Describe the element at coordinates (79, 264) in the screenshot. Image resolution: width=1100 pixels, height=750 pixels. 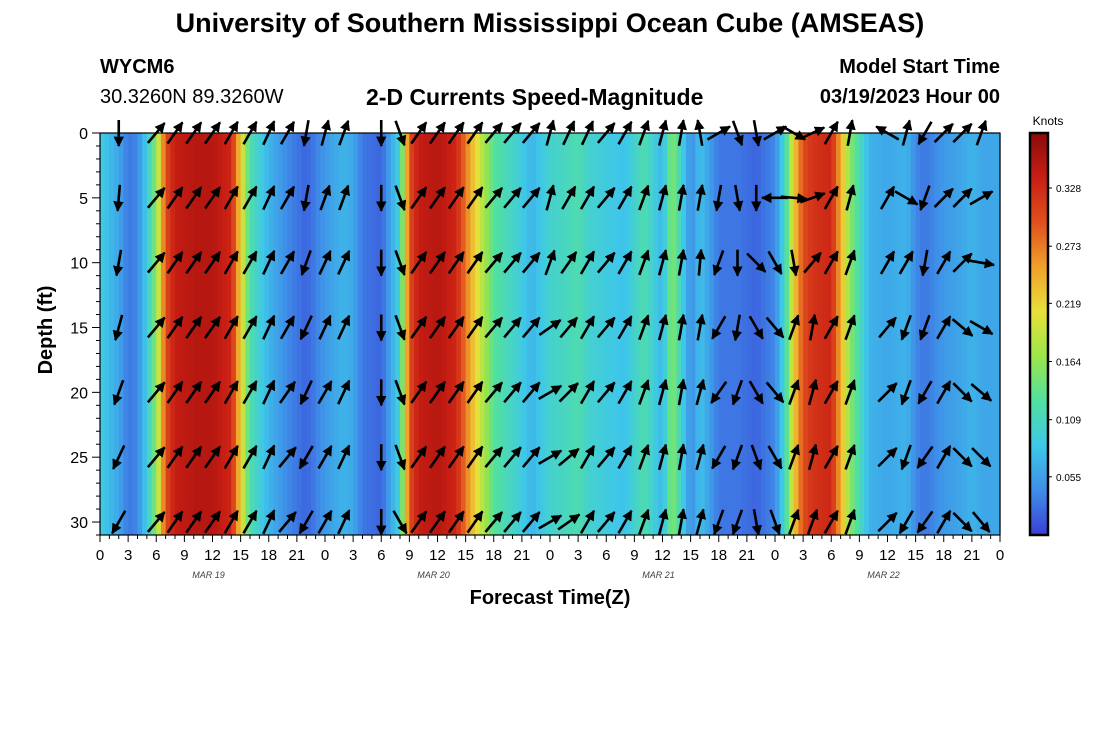
I see `y-tick-label: 10` at that location.